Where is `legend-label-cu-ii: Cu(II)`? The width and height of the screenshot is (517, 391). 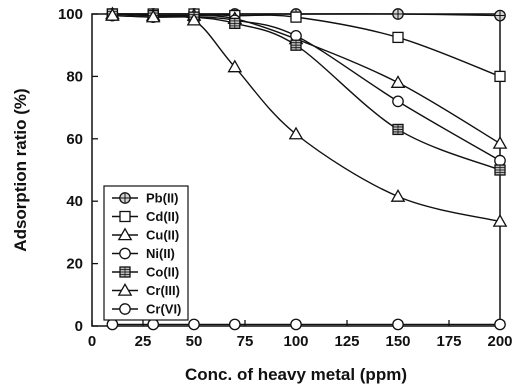 legend-label-cu-ii: Cu(II) is located at coordinates (162, 235).